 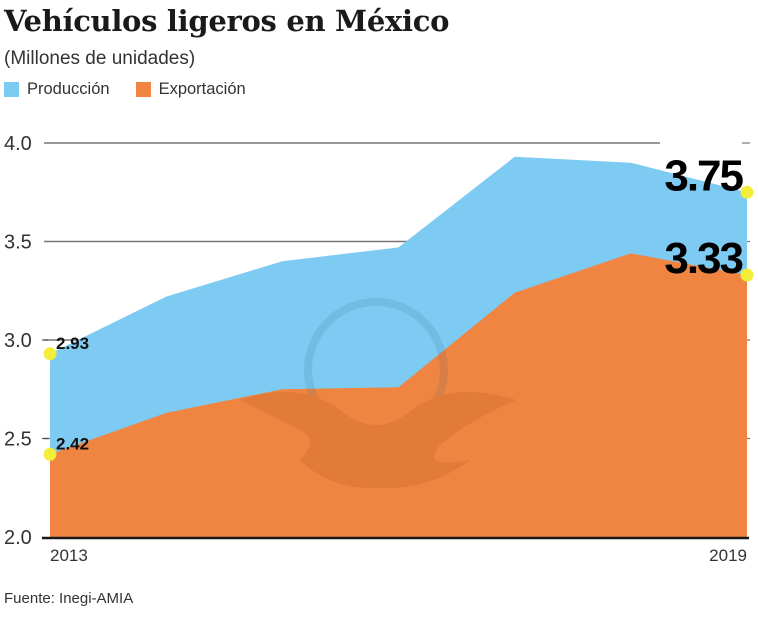 What do you see at coordinates (68, 89) in the screenshot?
I see `legend-label-produccion: Producción` at bounding box center [68, 89].